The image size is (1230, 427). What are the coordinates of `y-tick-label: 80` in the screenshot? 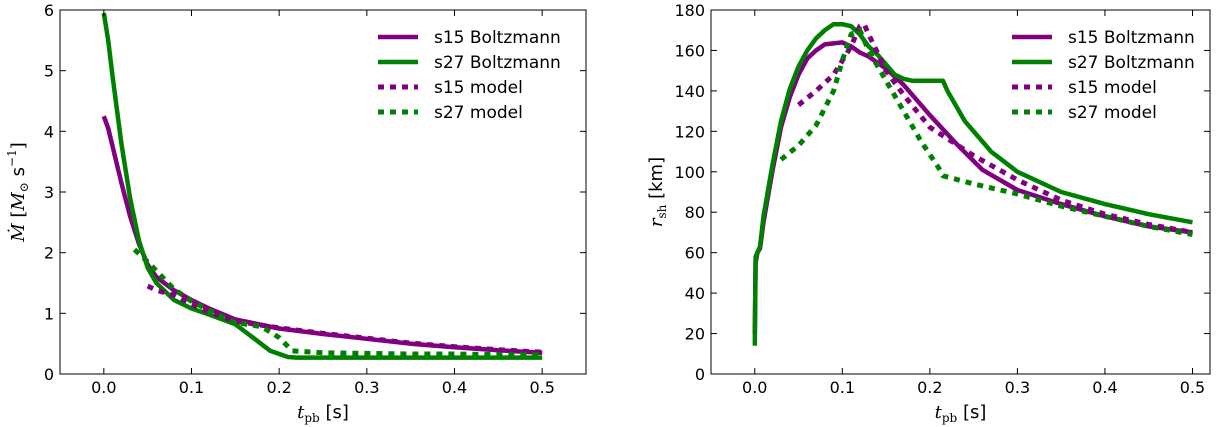 It's located at (695, 212).